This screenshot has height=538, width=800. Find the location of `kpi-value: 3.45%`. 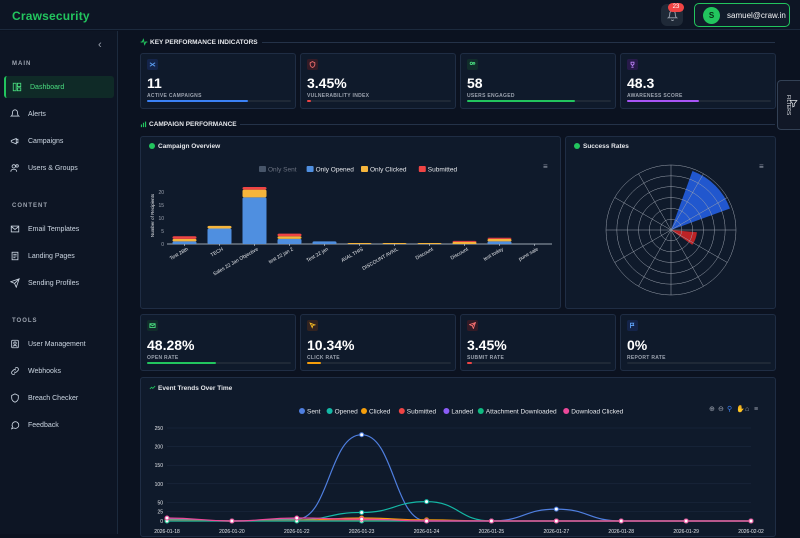

kpi-value: 3.45% is located at coordinates (327, 83).